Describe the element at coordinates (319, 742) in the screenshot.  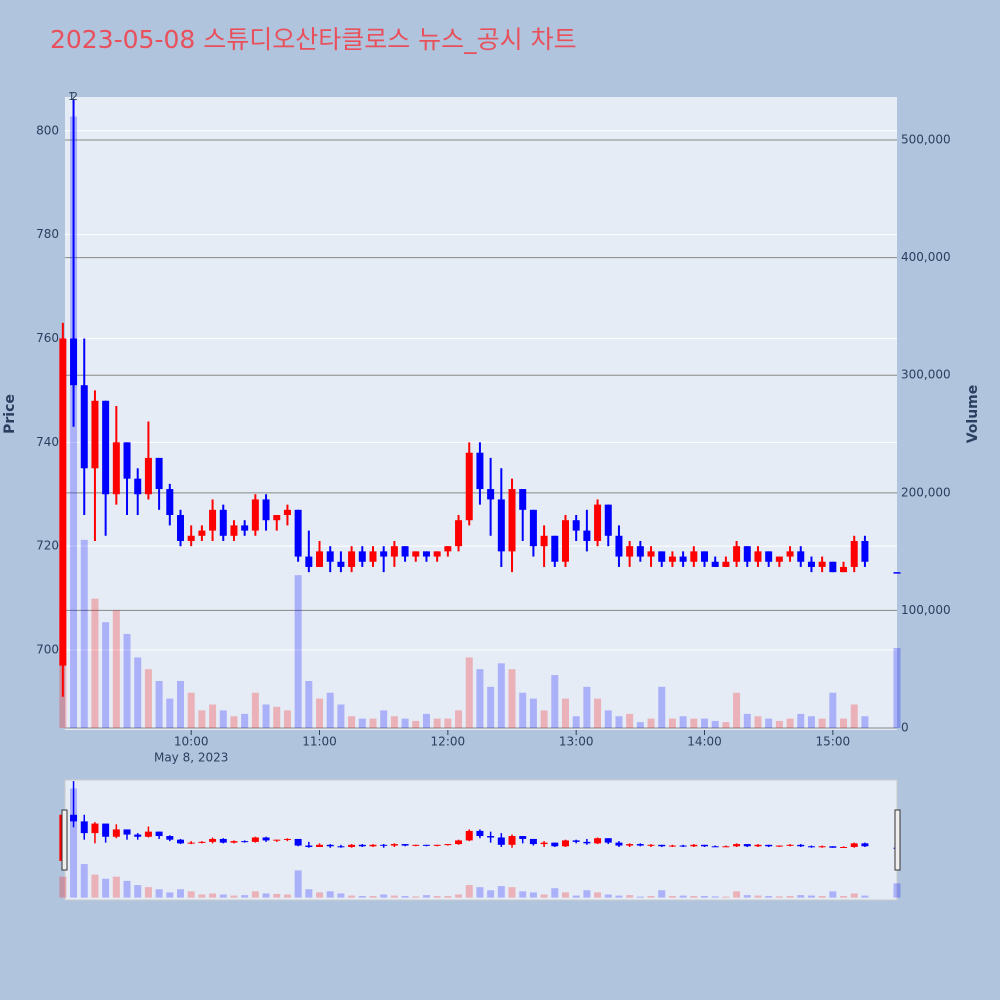
I see `x-tick-label: 11:00` at that location.